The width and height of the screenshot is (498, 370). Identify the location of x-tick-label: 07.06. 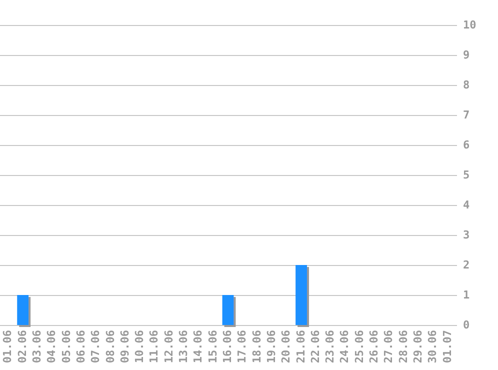
(95, 347).